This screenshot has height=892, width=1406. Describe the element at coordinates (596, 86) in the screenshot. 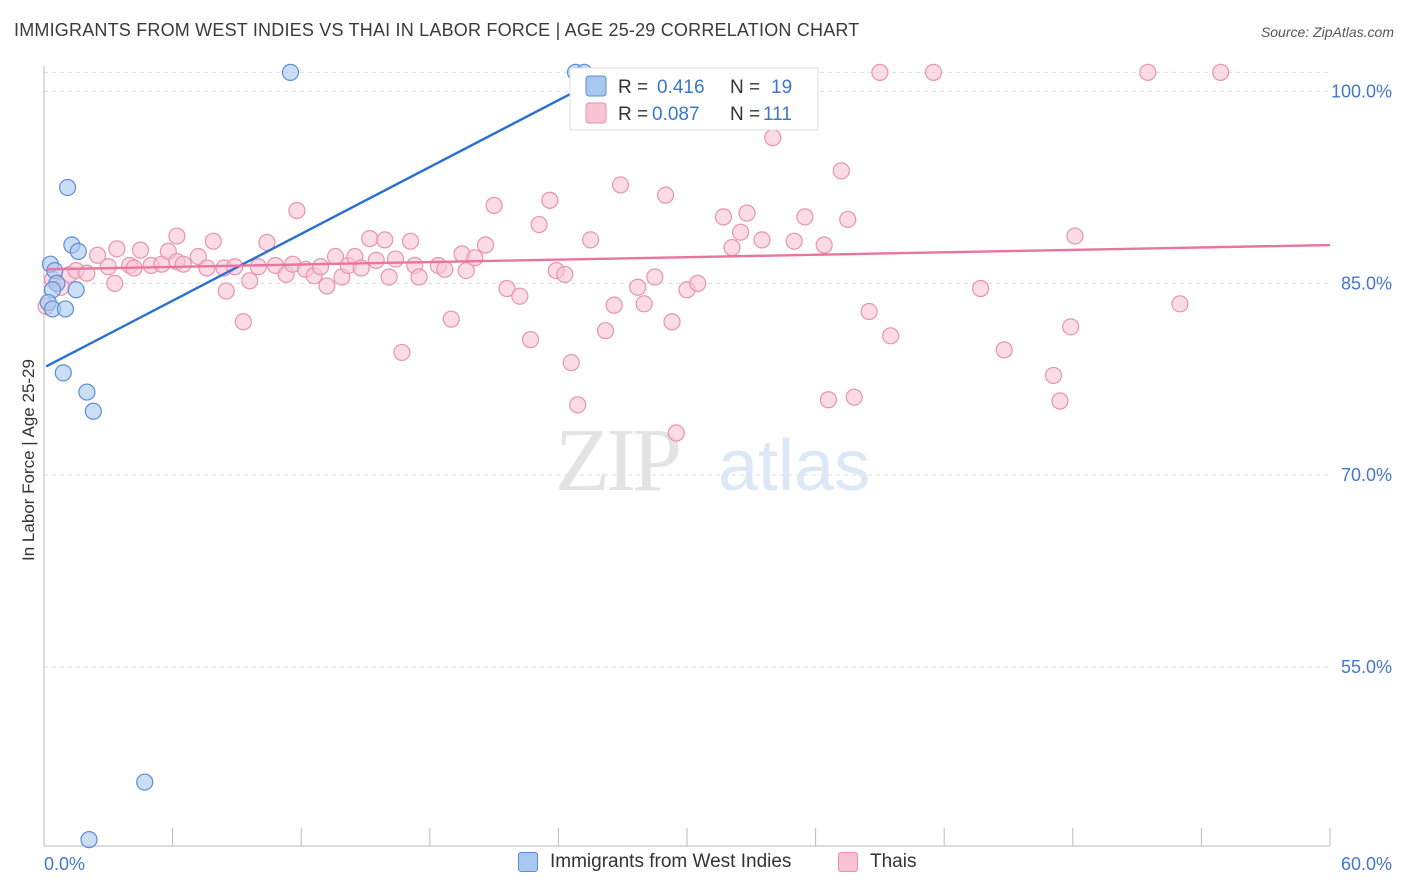

I see `legend-swatch-west-indies` at that location.